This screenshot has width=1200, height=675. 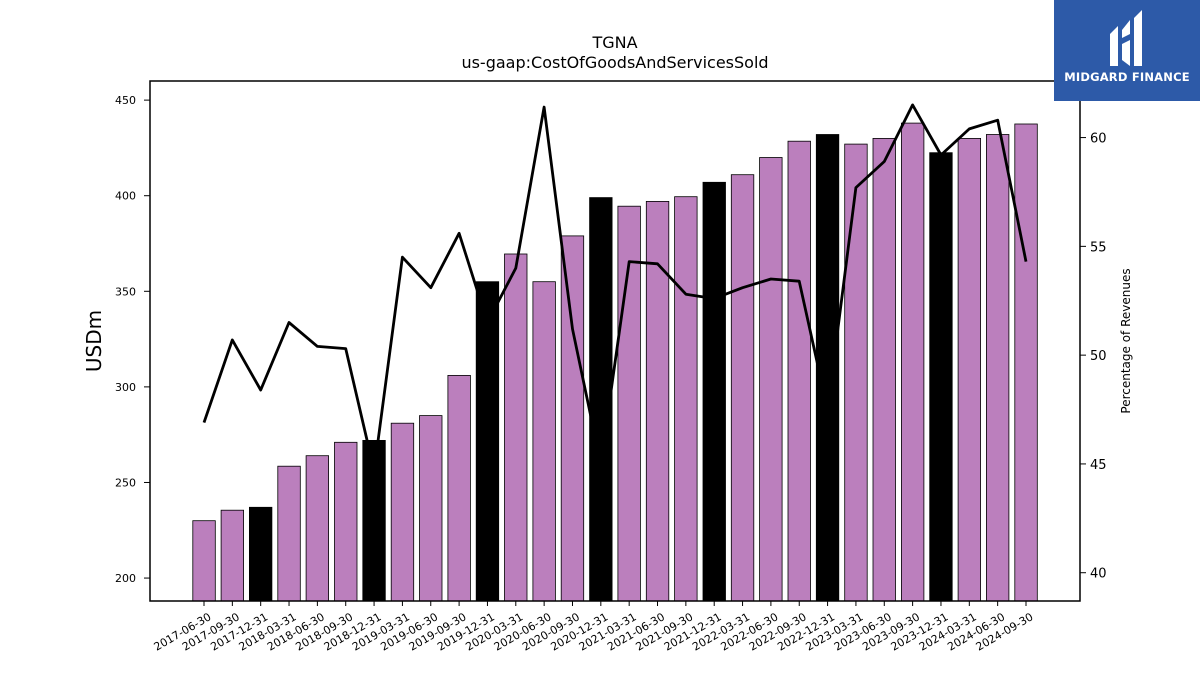 What do you see at coordinates (125, 291) in the screenshot?
I see `y-tick-label: 350` at bounding box center [125, 291].